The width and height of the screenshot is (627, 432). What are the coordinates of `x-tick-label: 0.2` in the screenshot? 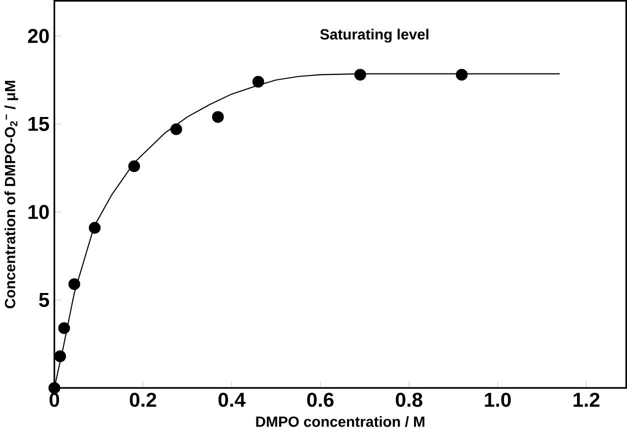 It's located at (143, 400).